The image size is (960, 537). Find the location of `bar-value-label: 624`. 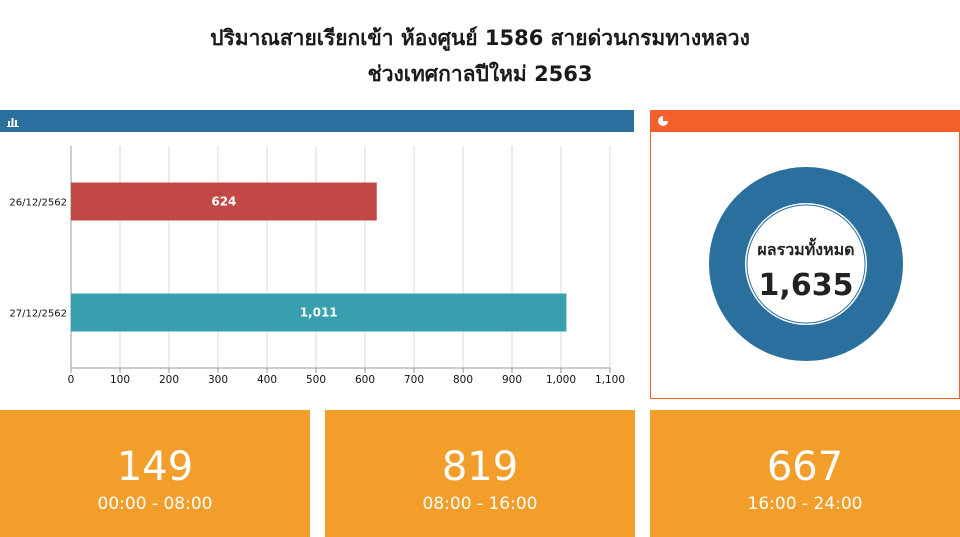

bar-value-label: 624 is located at coordinates (223, 202).